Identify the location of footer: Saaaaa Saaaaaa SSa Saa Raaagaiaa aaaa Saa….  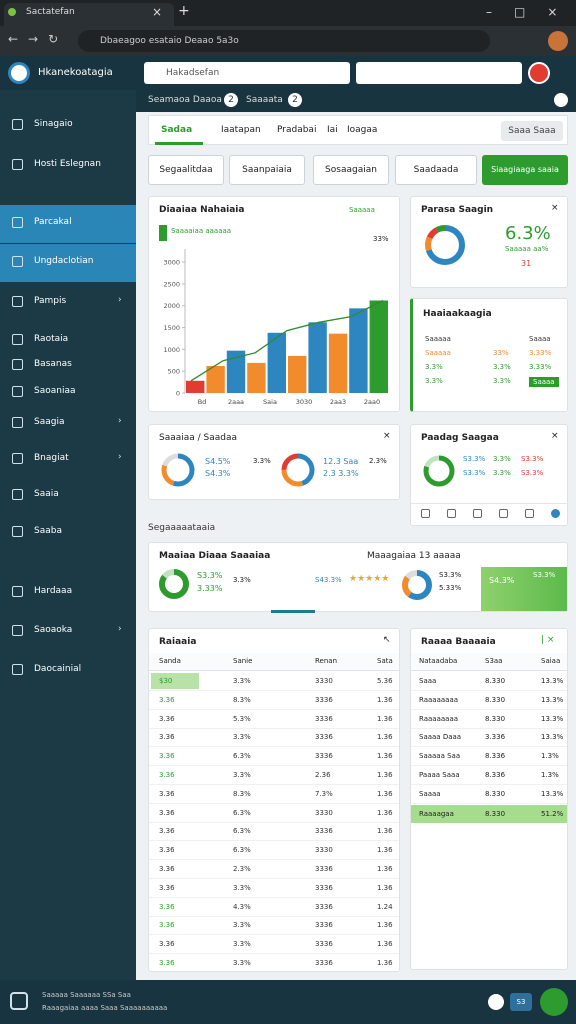
(288, 1002).